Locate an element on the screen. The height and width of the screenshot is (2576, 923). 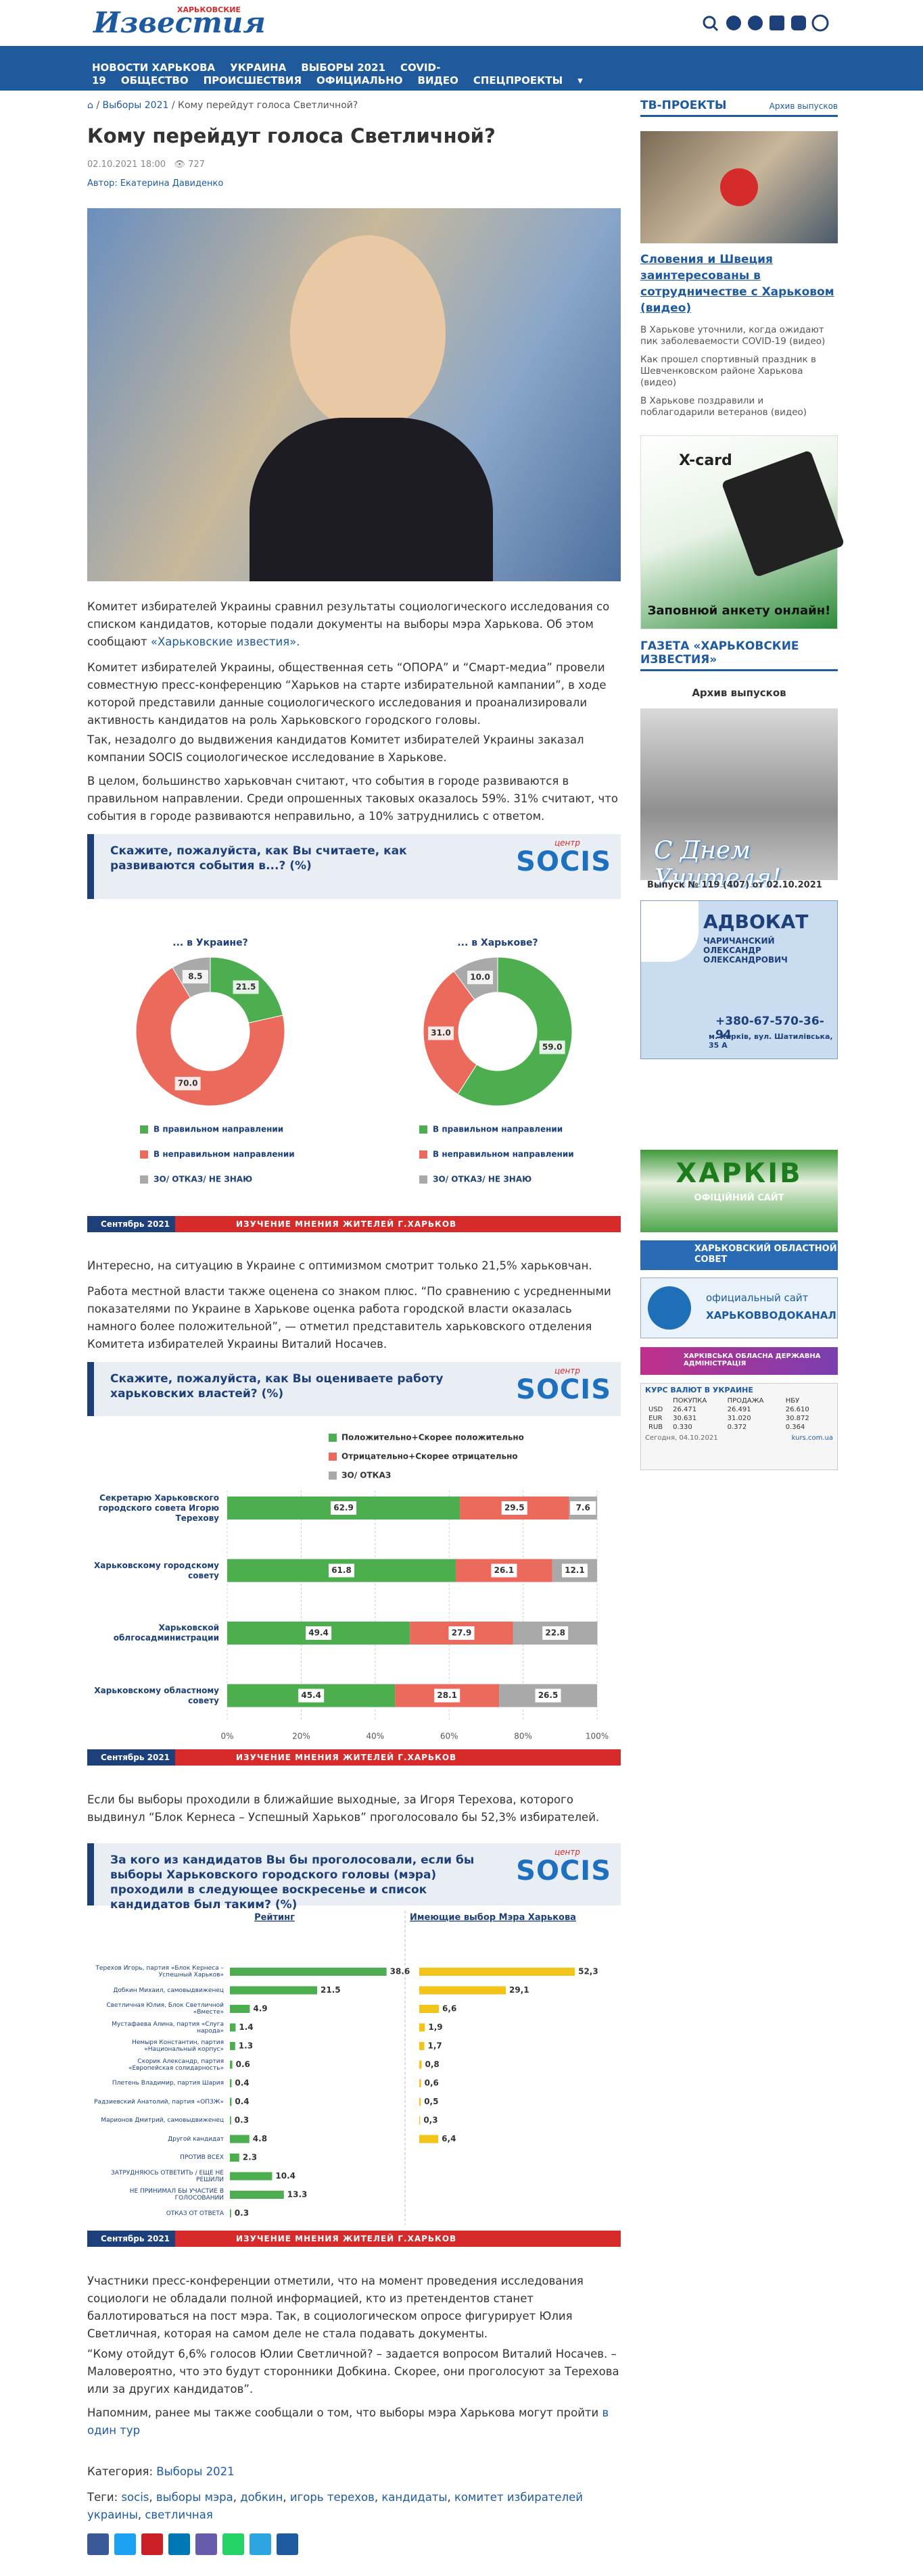
telegram-icon is located at coordinates (755, 23).